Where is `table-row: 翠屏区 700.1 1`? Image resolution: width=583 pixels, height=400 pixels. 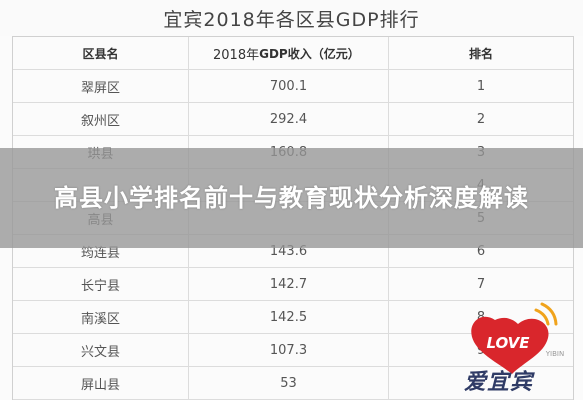
table-row: 翠屏区 700.1 1 is located at coordinates (293, 86).